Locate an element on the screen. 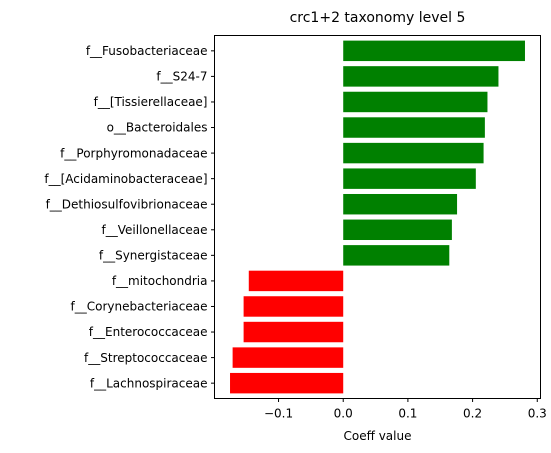  y-tick-label: f__Synergistaceae is located at coordinates (153, 256).